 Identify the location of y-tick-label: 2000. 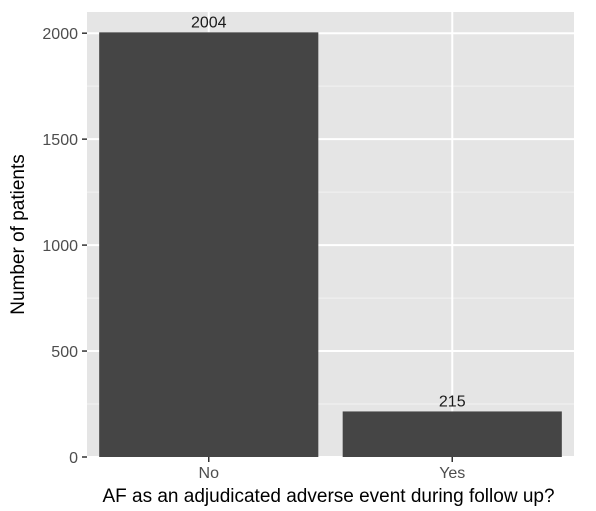
(60, 34).